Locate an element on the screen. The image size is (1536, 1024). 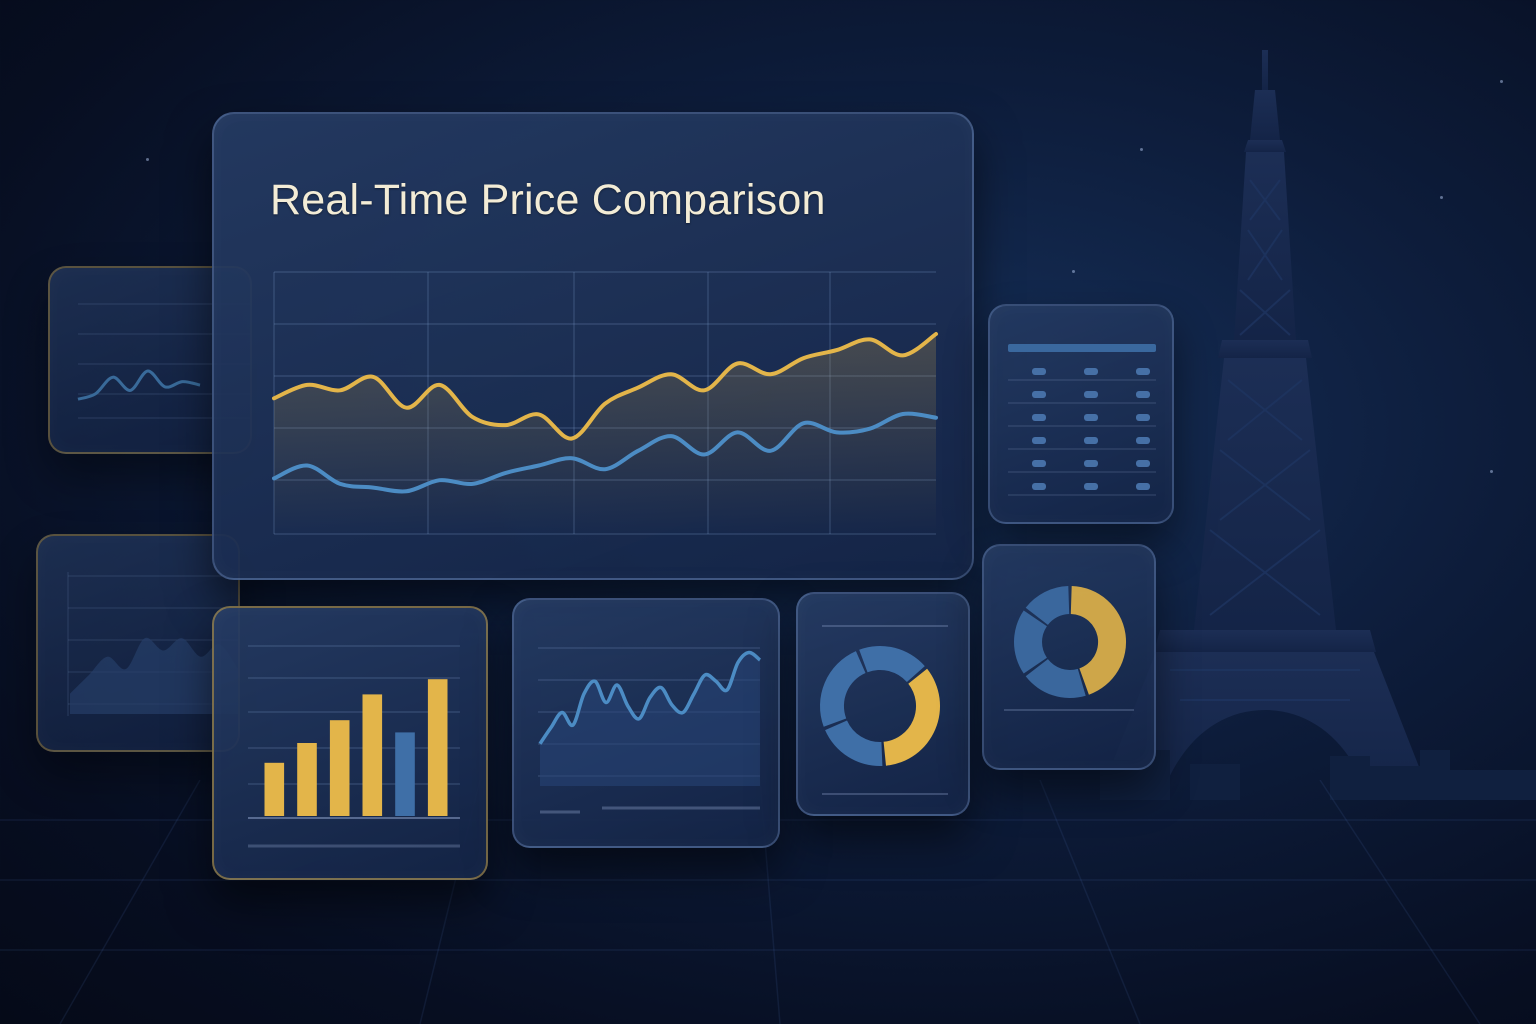
secondary-line-area is located at coordinates (650, 719).